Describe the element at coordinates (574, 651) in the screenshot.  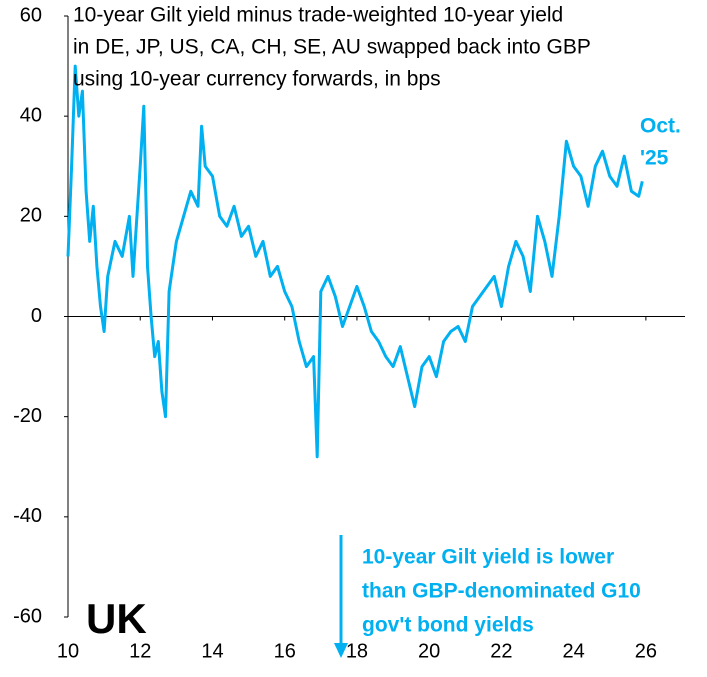
I see `x-tick-label: 24` at that location.